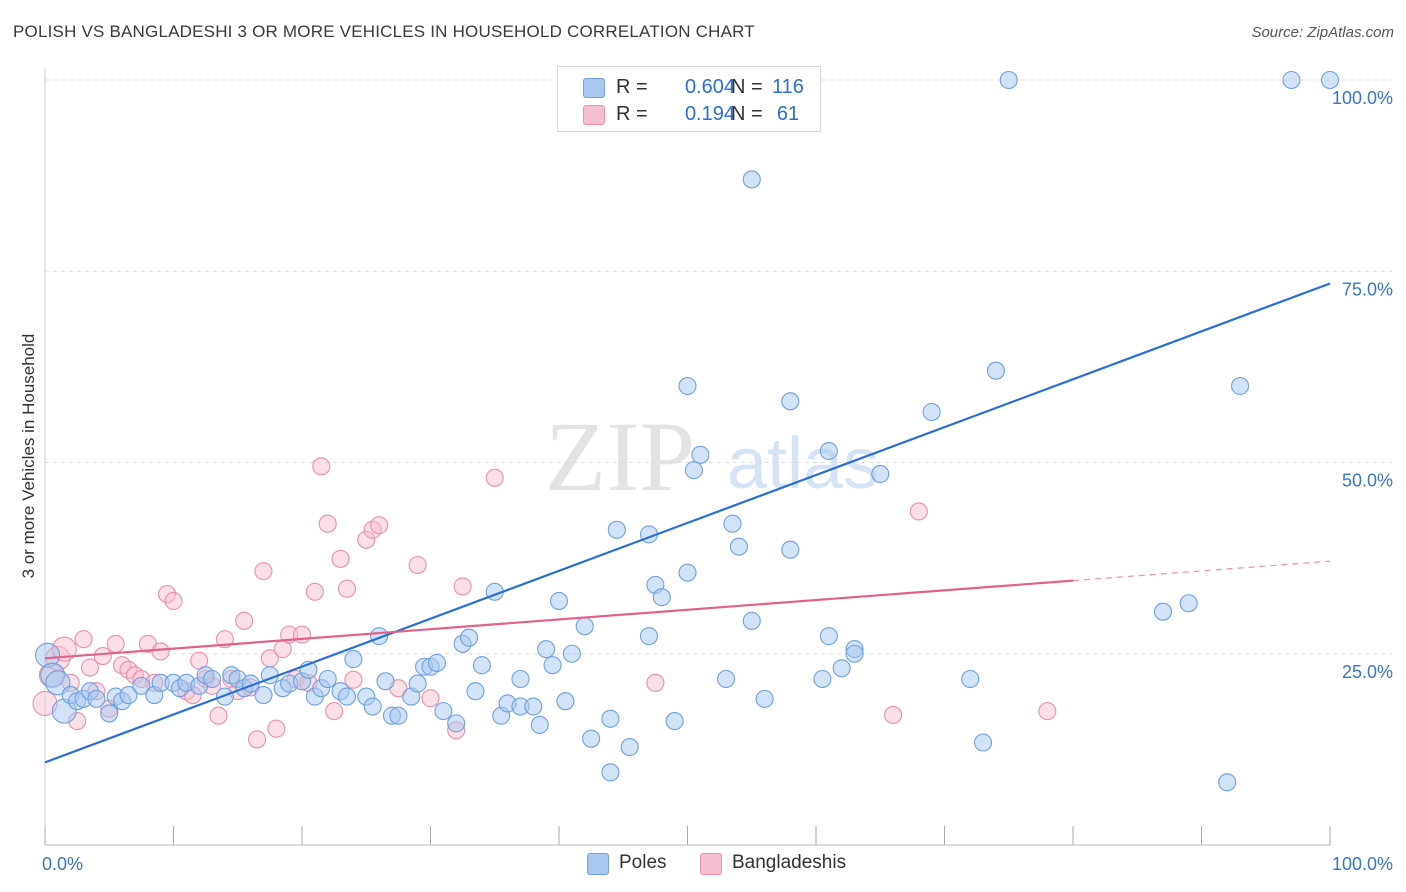 The width and height of the screenshot is (1406, 892). Describe the element at coordinates (1362, 98) in the screenshot. I see `y-tick-label: 100.0%` at that location.